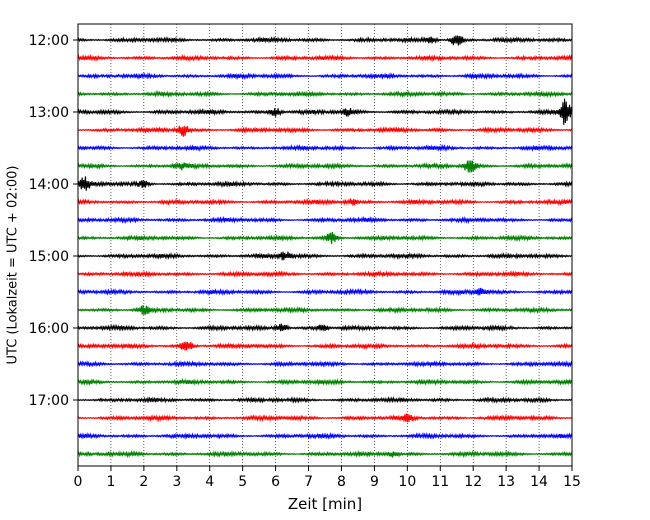 Image resolution: width=650 pixels, height=520 pixels. I want to click on x-tick-label: 0, so click(78, 482).